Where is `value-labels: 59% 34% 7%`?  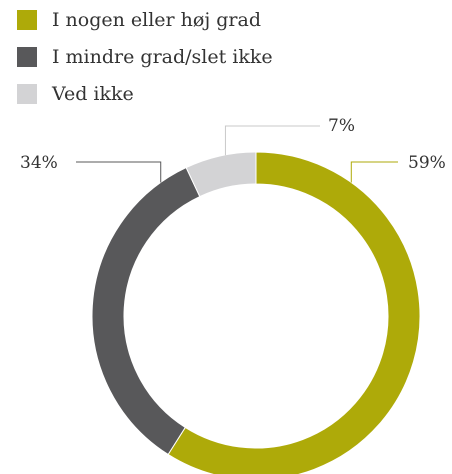
value-labels: 59% 34% 7% is located at coordinates (233, 144).